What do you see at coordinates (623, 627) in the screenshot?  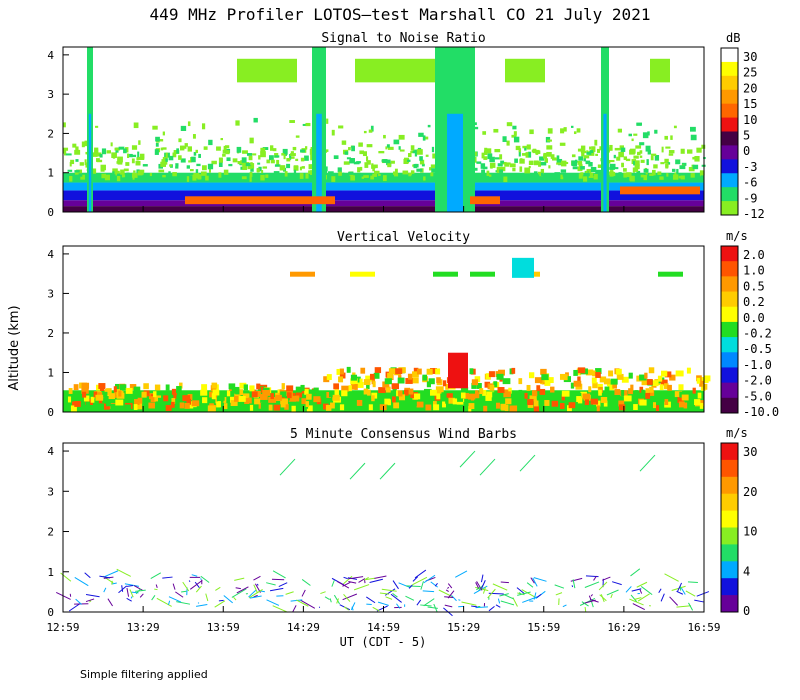 I see `x-tick-label: 16:29` at bounding box center [623, 627].